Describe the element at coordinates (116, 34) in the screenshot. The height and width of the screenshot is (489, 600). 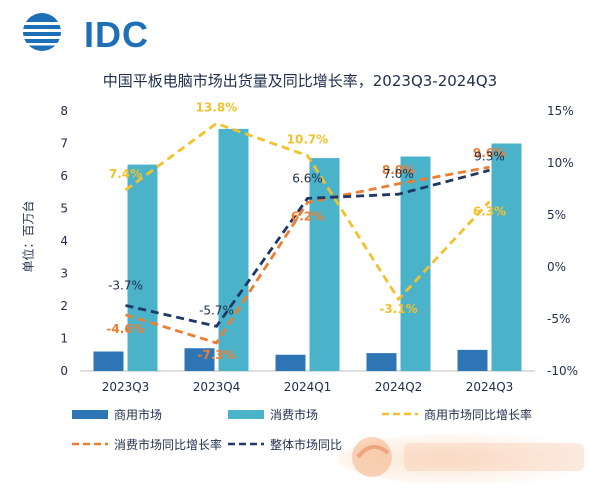
I see `logo-text: IDC` at that location.